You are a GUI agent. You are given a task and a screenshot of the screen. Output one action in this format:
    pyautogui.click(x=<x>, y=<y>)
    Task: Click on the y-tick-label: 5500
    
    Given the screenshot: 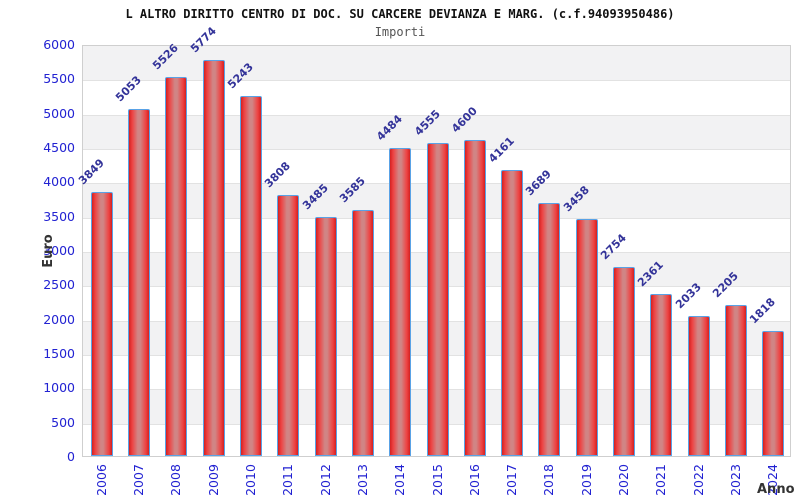 What is the action you would take?
    pyautogui.click(x=59, y=79)
    